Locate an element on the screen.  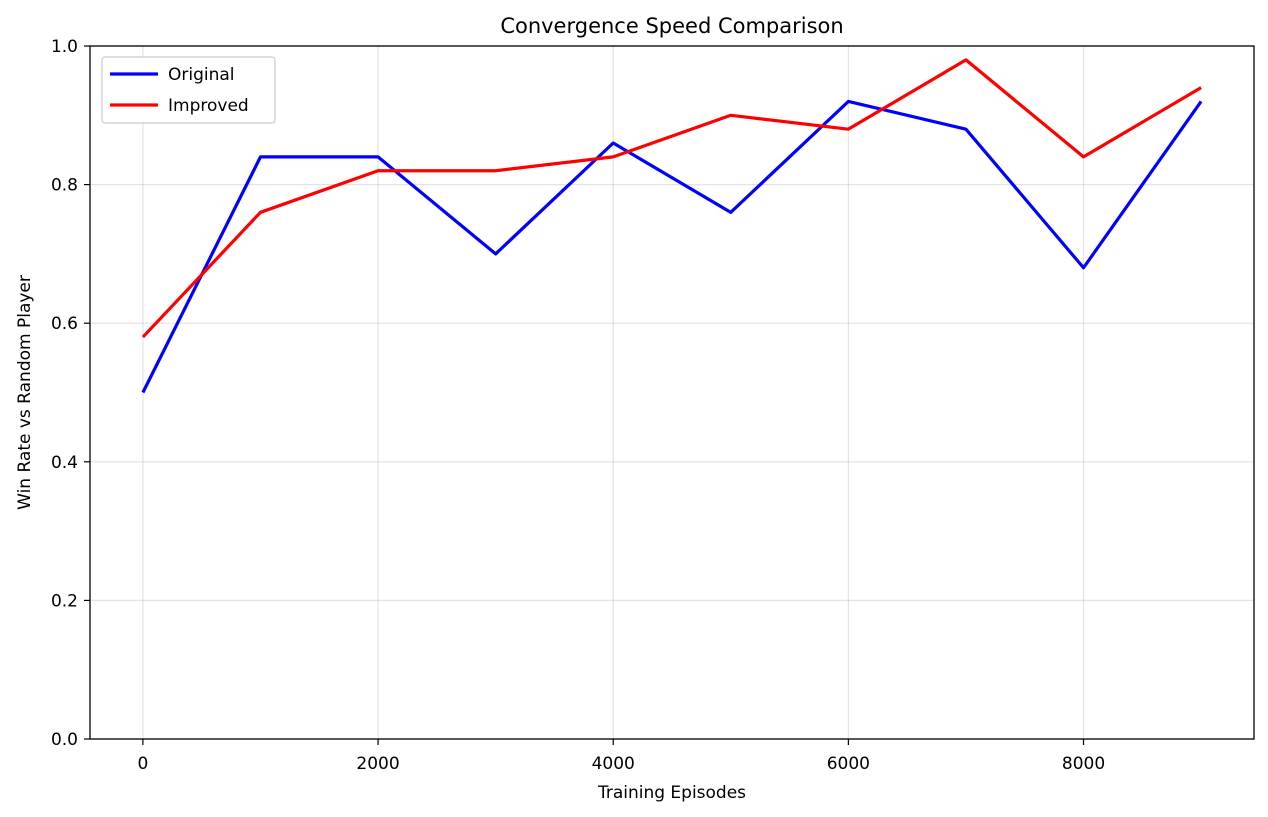
legend-label-improved: Improved is located at coordinates (208, 106).